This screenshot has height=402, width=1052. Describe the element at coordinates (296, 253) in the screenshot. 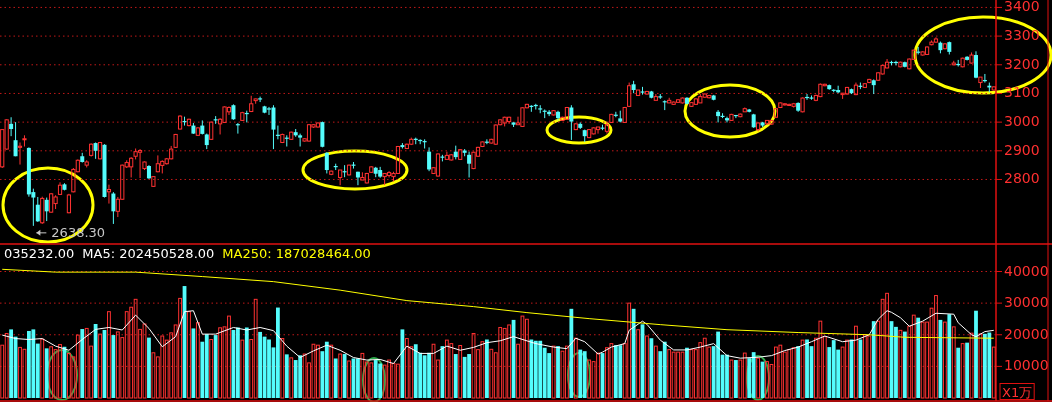

I see `series-label: MA250: 187028464.00` at that location.